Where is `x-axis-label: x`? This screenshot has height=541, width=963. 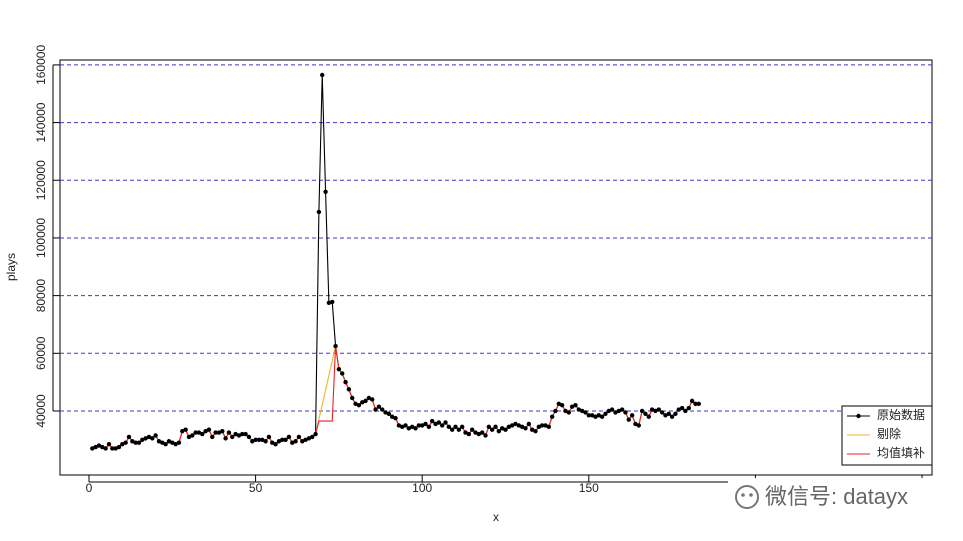 x-axis-label: x is located at coordinates (496, 517).